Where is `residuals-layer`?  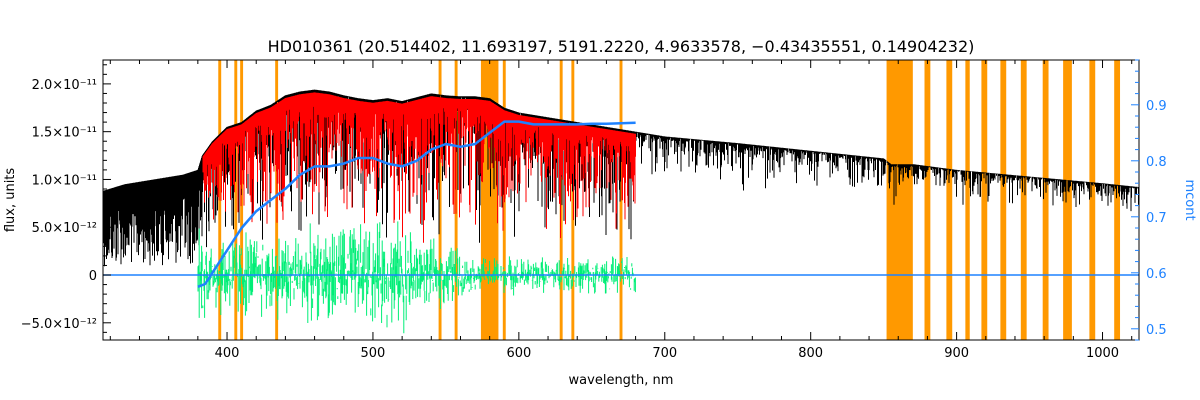
residuals-layer is located at coordinates (416, 277).